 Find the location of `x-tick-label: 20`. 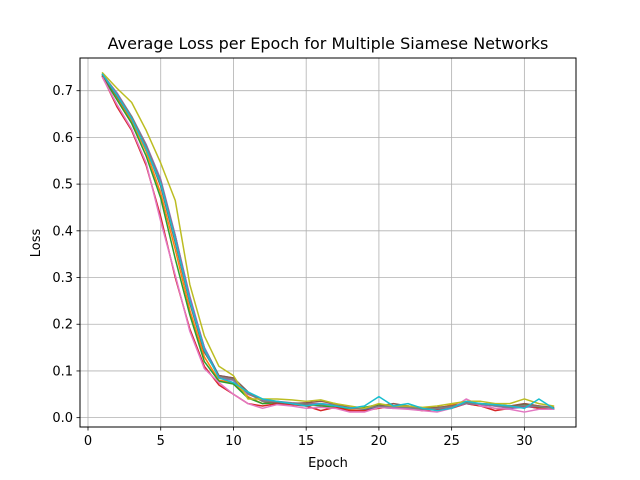

x-tick-label: 20 is located at coordinates (379, 441).